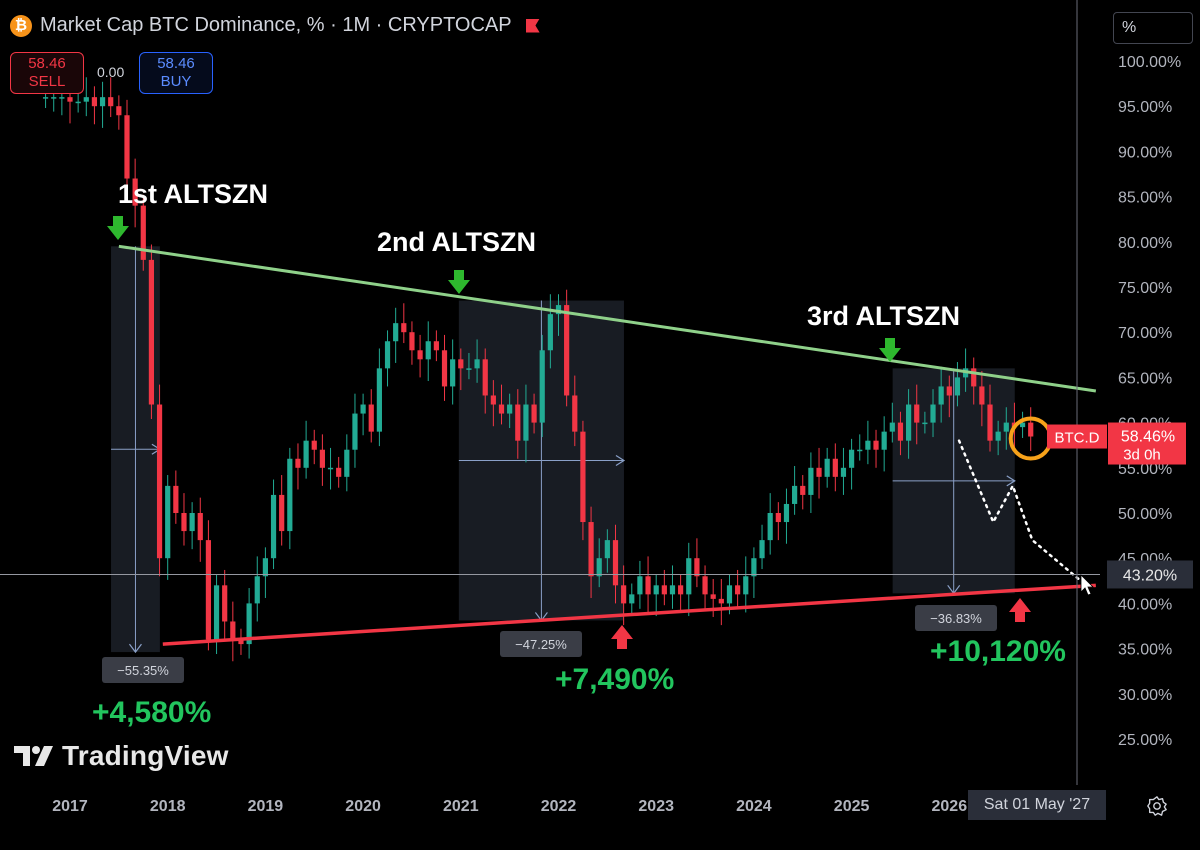 This screenshot has width=1200, height=850. I want to click on flag-icon, so click(532, 25).